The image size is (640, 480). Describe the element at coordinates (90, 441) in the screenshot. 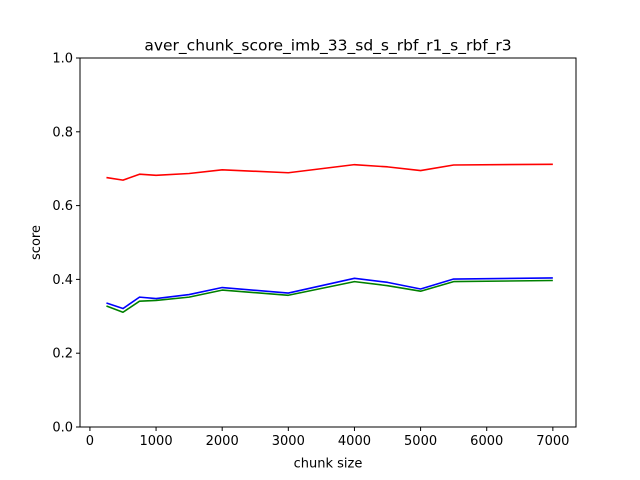

I see `x-tick-label: 0` at that location.